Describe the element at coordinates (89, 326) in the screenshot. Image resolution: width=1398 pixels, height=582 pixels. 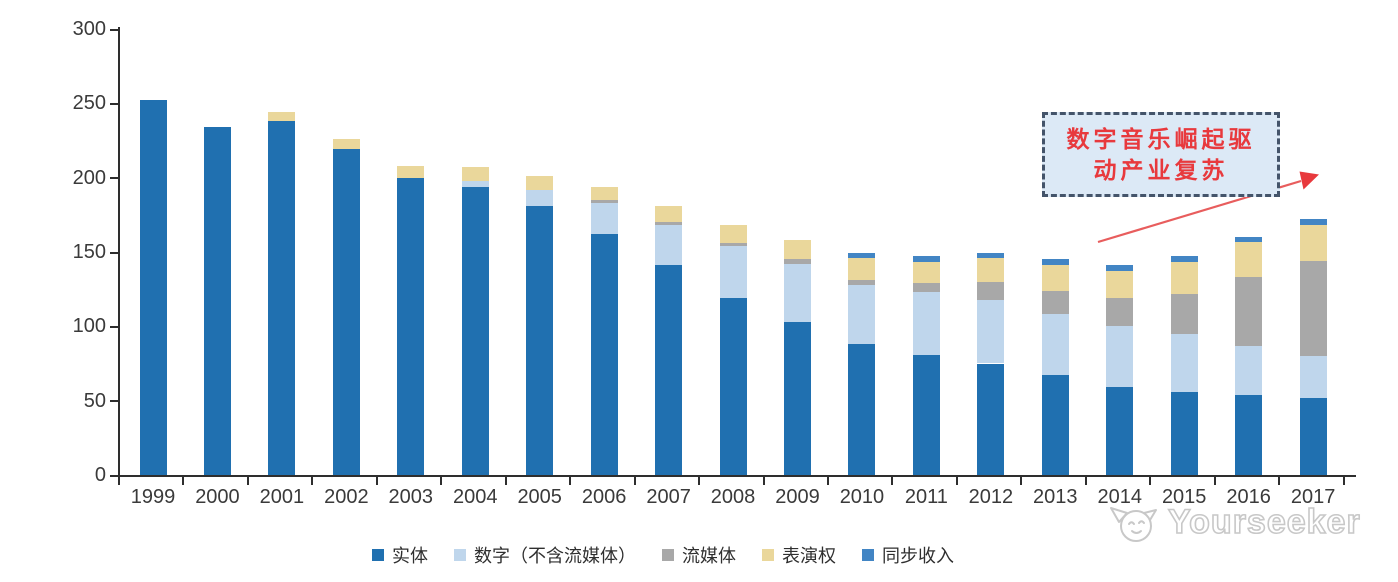
I see `y-axis-tick-label: 100` at that location.